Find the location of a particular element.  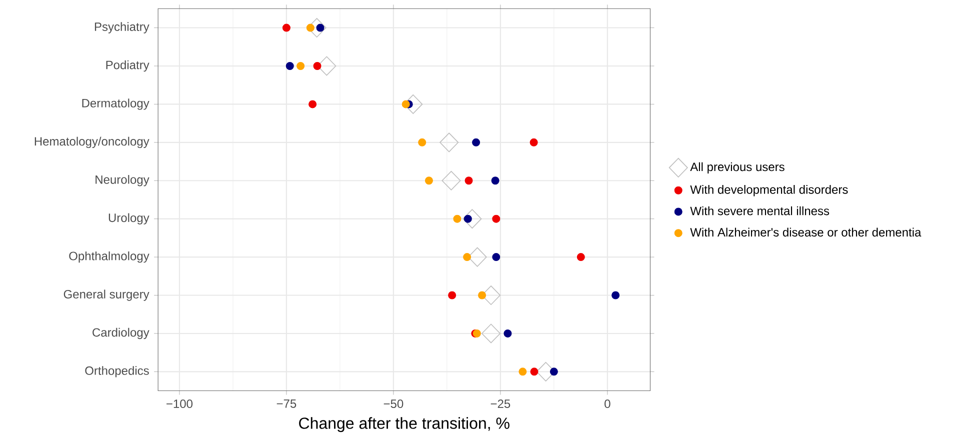

x-tick-label: −50 is located at coordinates (394, 403).